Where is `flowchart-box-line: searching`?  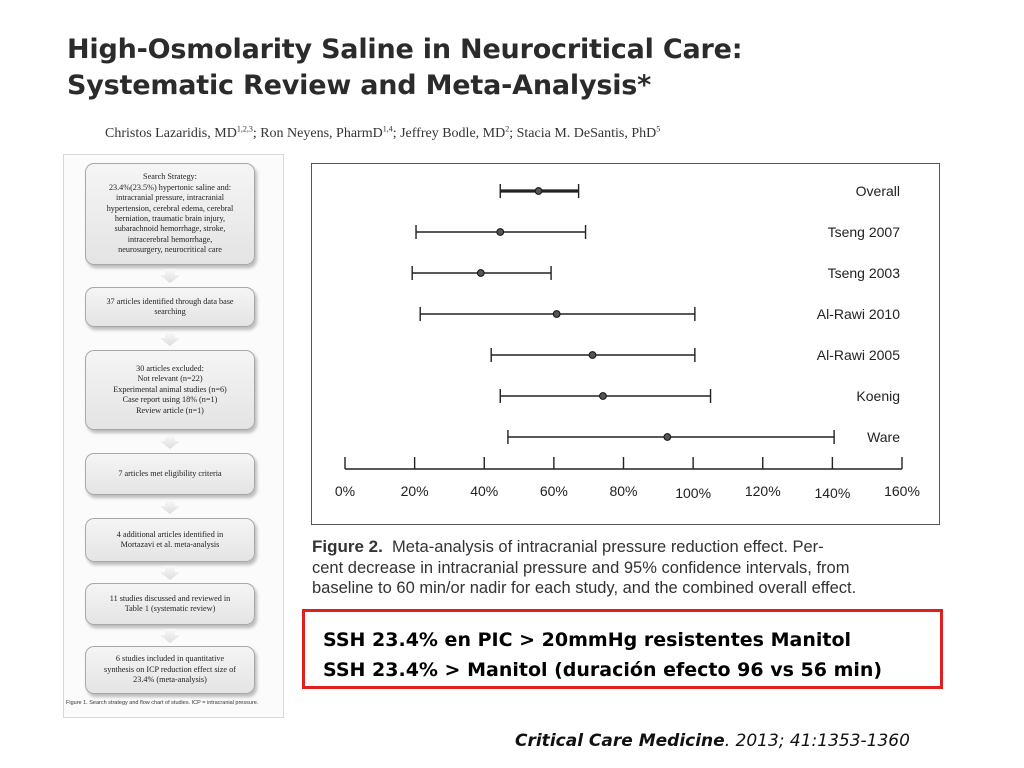
flowchart-box-line: searching is located at coordinates (170, 311).